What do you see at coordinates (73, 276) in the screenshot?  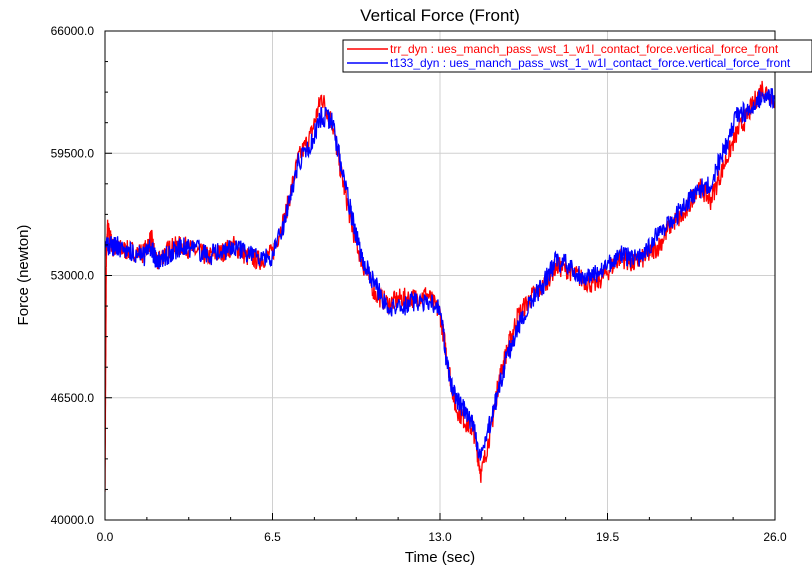 I see `y-tick-label: 53000.0` at bounding box center [73, 276].